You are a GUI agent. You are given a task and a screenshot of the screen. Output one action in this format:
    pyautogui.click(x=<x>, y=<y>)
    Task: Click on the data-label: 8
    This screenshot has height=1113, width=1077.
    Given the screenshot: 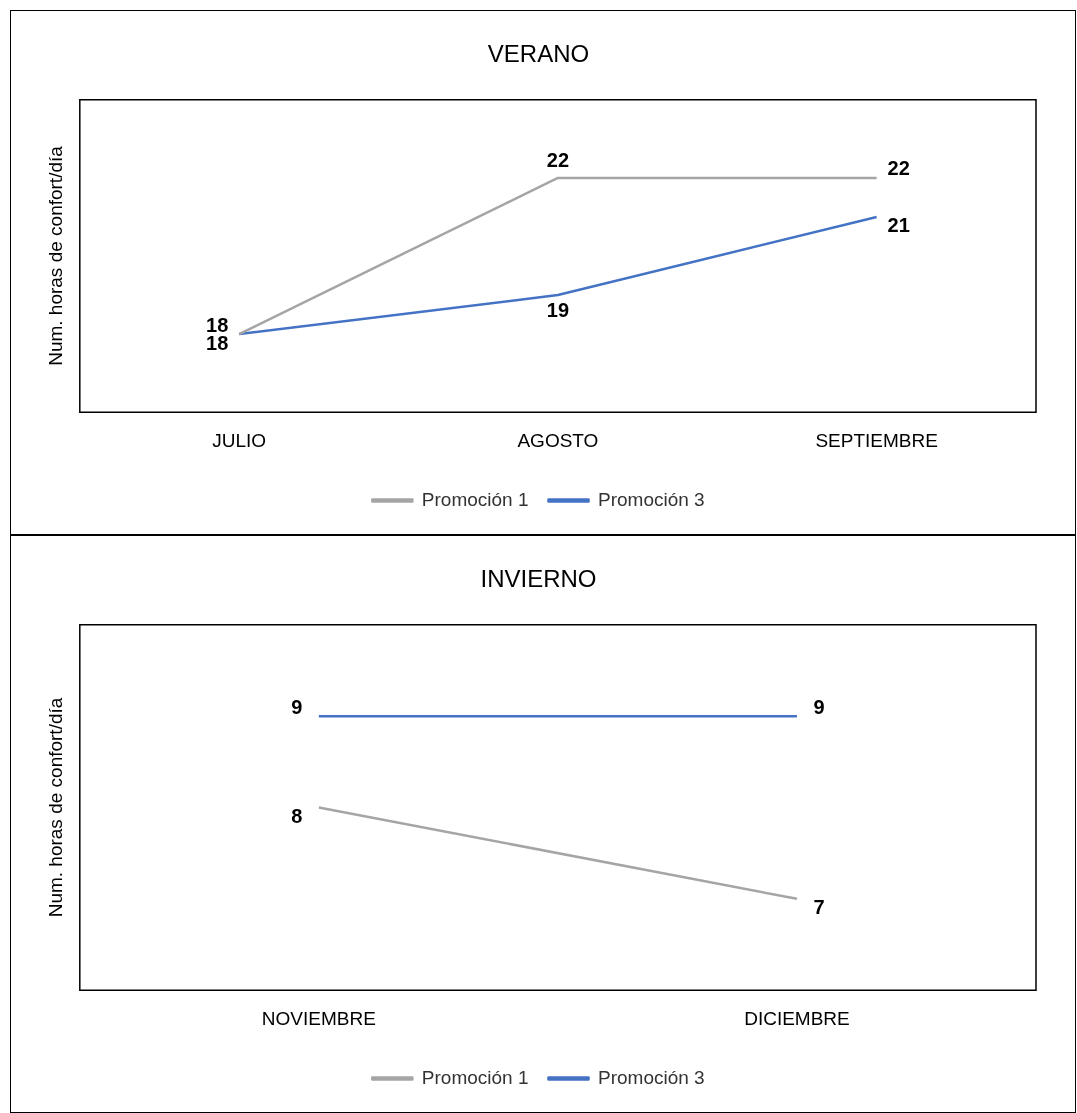 What is the action you would take?
    pyautogui.click(x=297, y=816)
    